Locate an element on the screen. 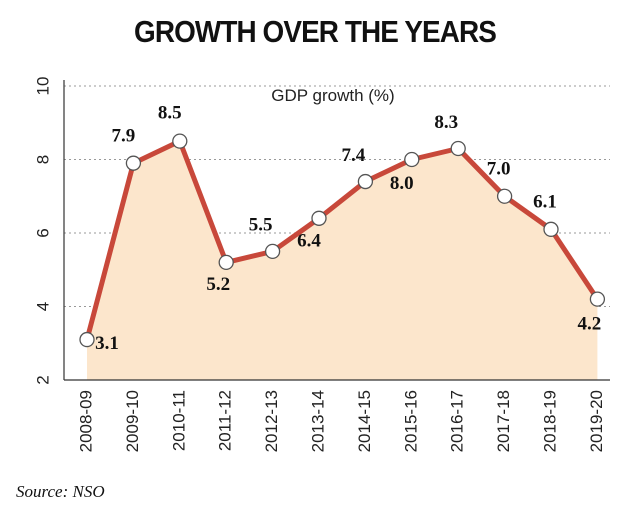  x-tick-2013-14: 2013-14 is located at coordinates (317, 421).